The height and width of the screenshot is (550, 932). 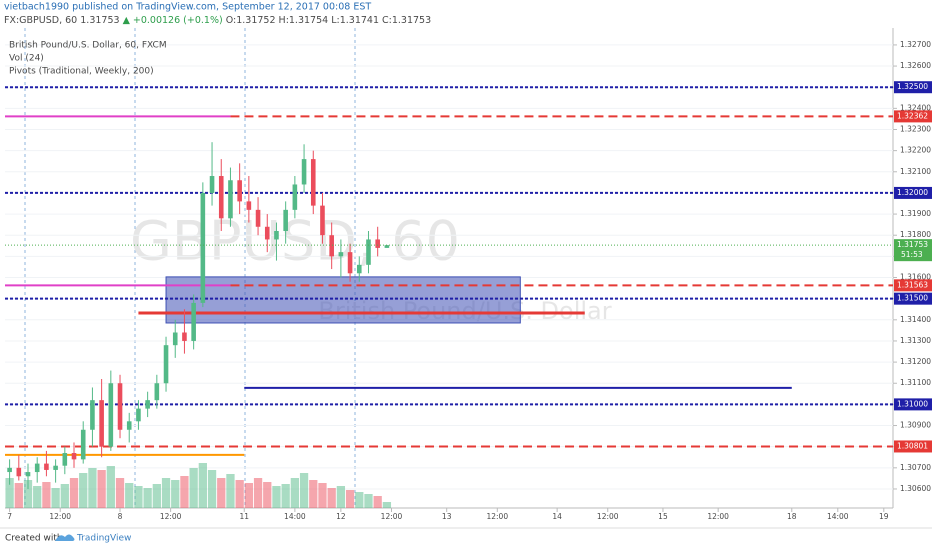 What do you see at coordinates (915, 171) in the screenshot?
I see `y-tick-label: 1.32100` at bounding box center [915, 171].